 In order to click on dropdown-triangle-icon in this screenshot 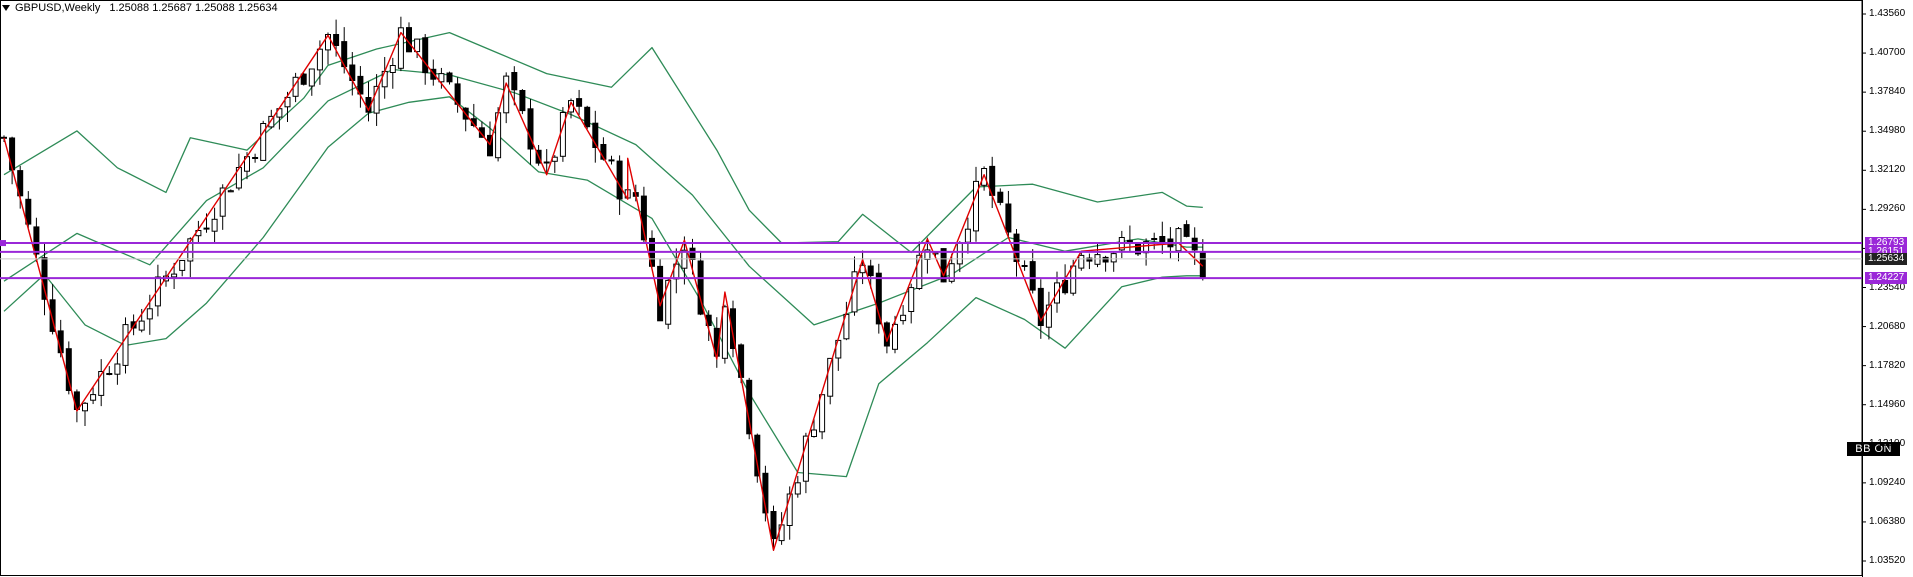, I will do `click(6, 8)`.